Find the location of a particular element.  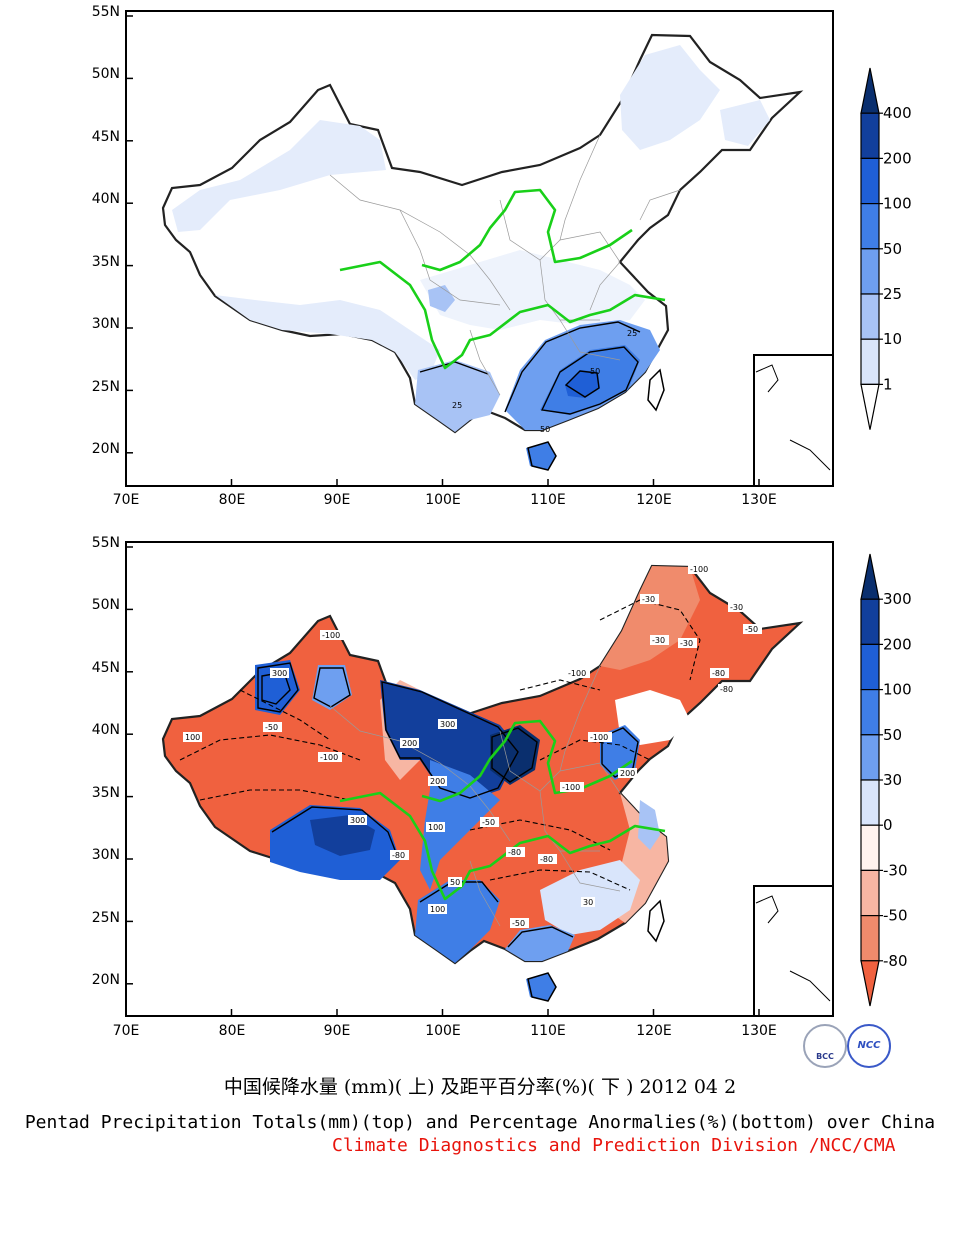

legend-label: 25 is located at coordinates (892, 294).